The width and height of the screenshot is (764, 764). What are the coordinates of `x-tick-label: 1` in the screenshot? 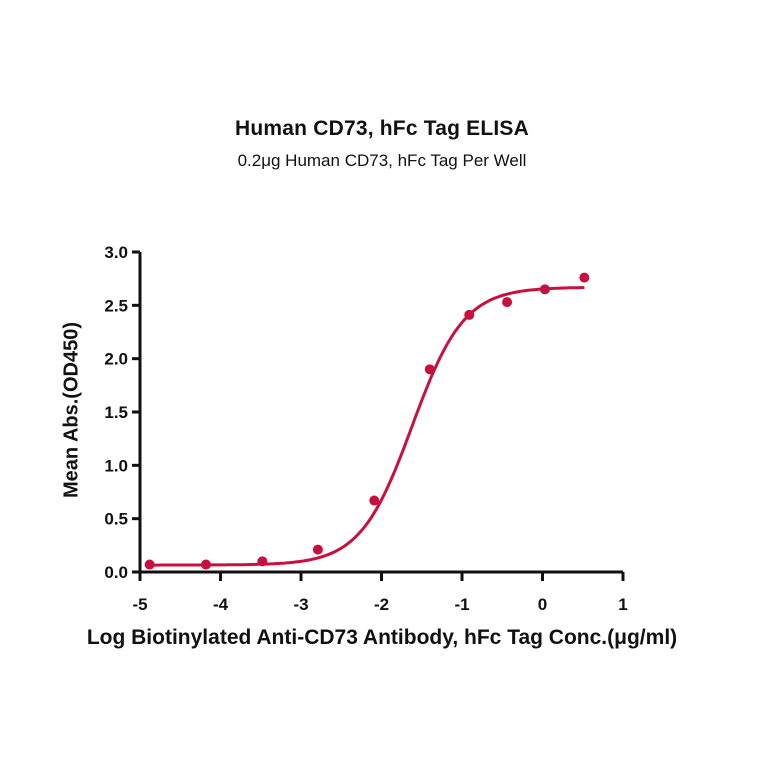 It's located at (622, 604).